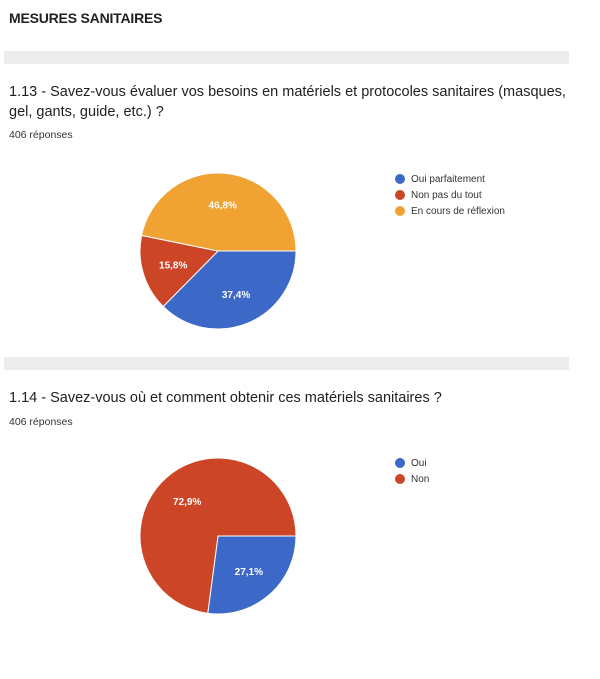 The image size is (600, 679). I want to click on legend-label: En cours de réflexion, so click(458, 211).